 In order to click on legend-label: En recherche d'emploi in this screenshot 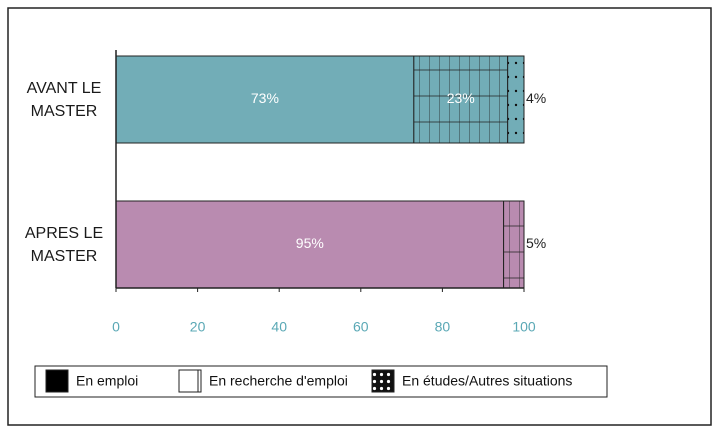, I will do `click(278, 381)`.